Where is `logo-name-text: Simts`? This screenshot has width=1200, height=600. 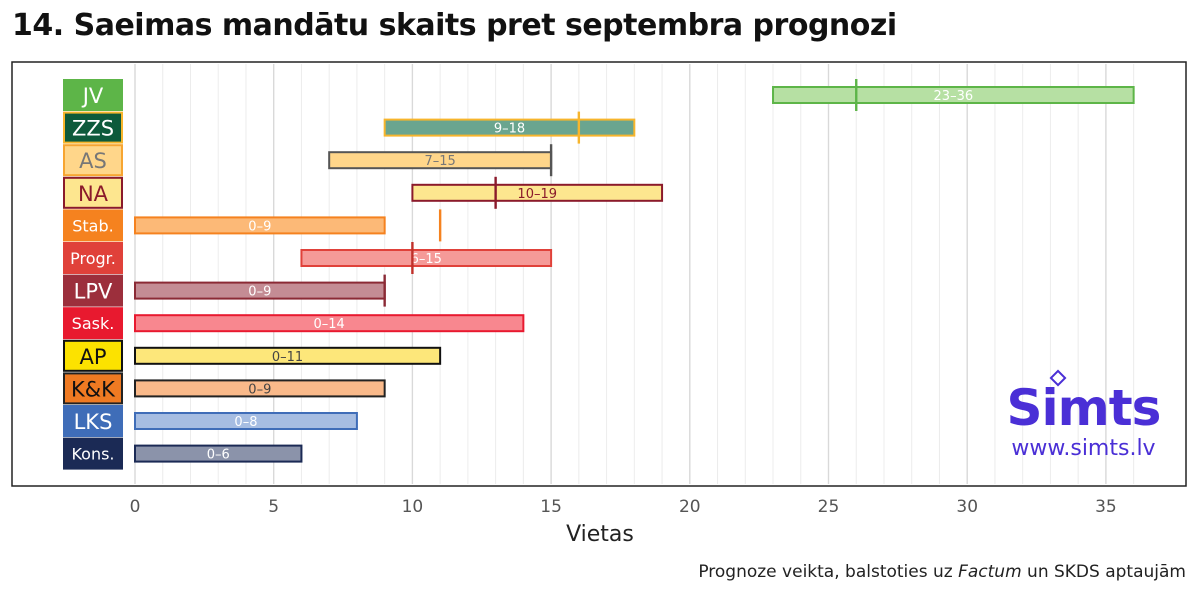
logo-name-text: Simts is located at coordinates (1084, 408).